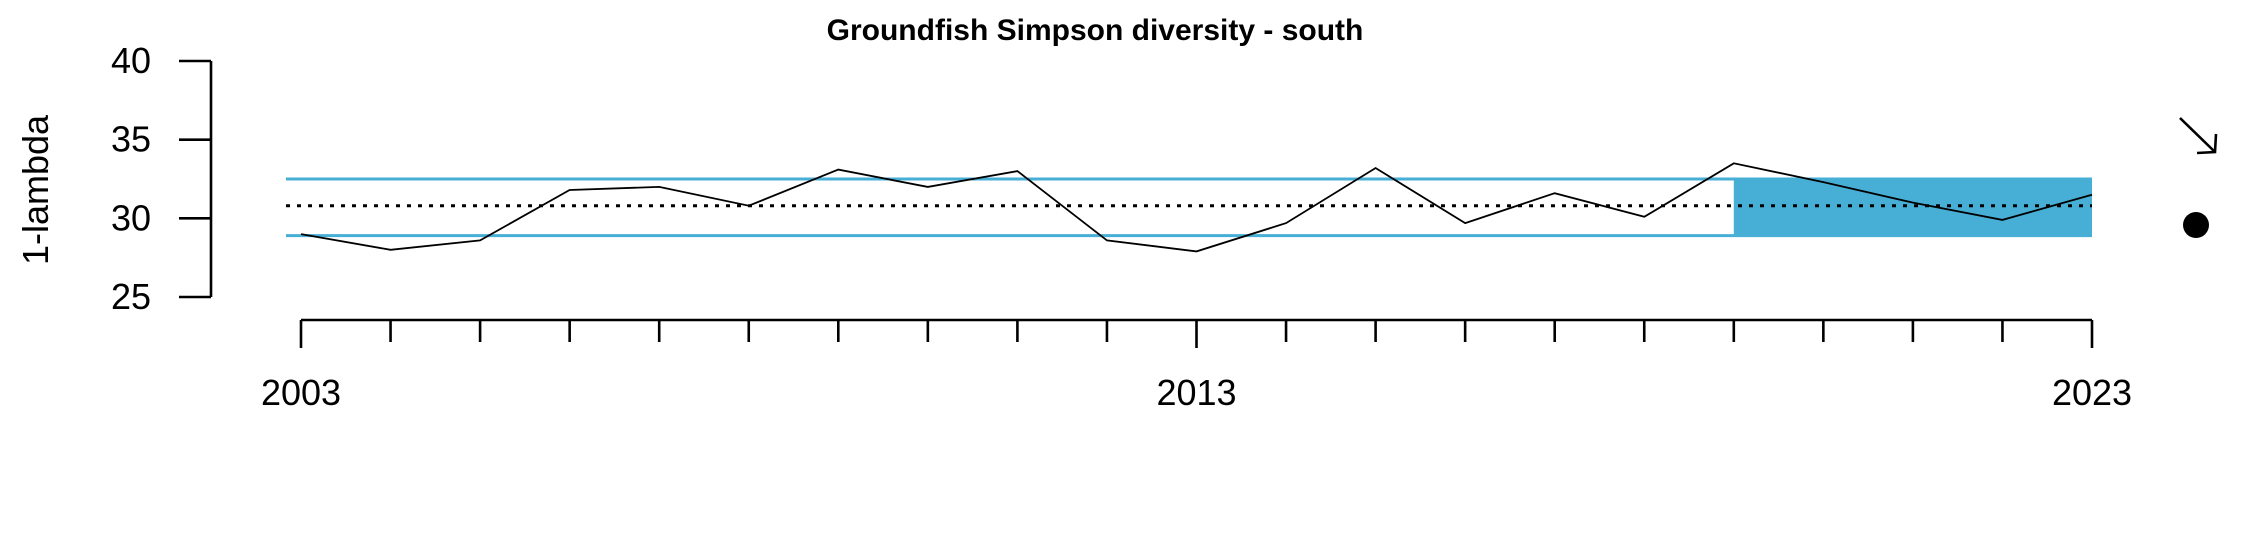  What do you see at coordinates (131, 217) in the screenshot?
I see `y-tick-label: 30` at bounding box center [131, 217].